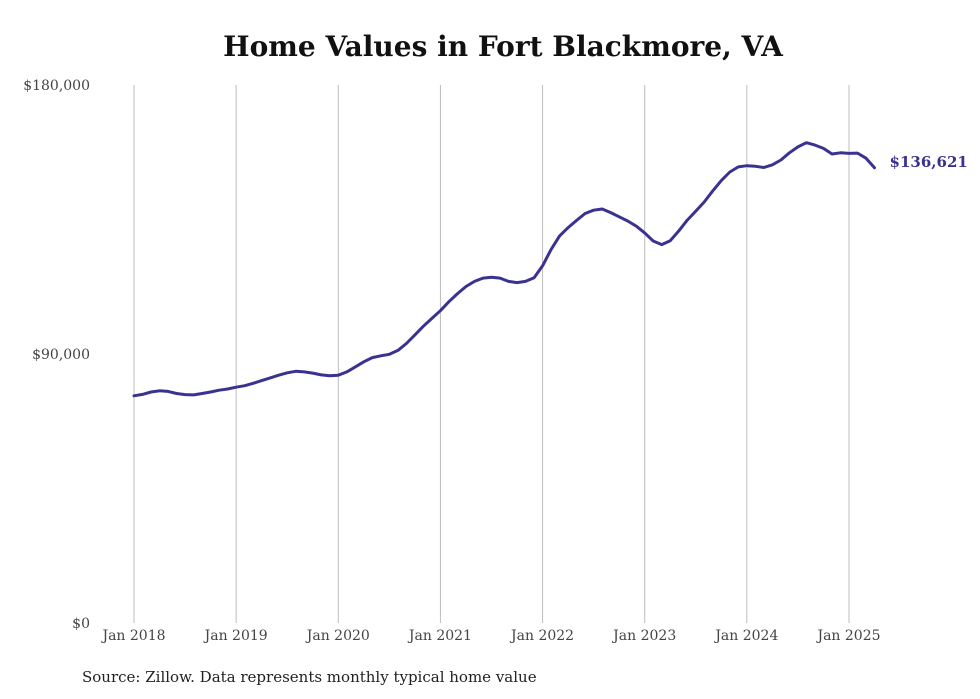 This screenshot has width=980, height=699. Describe the element at coordinates (745, 636) in the screenshot. I see `x-tick-label: Jan 2024` at that location.